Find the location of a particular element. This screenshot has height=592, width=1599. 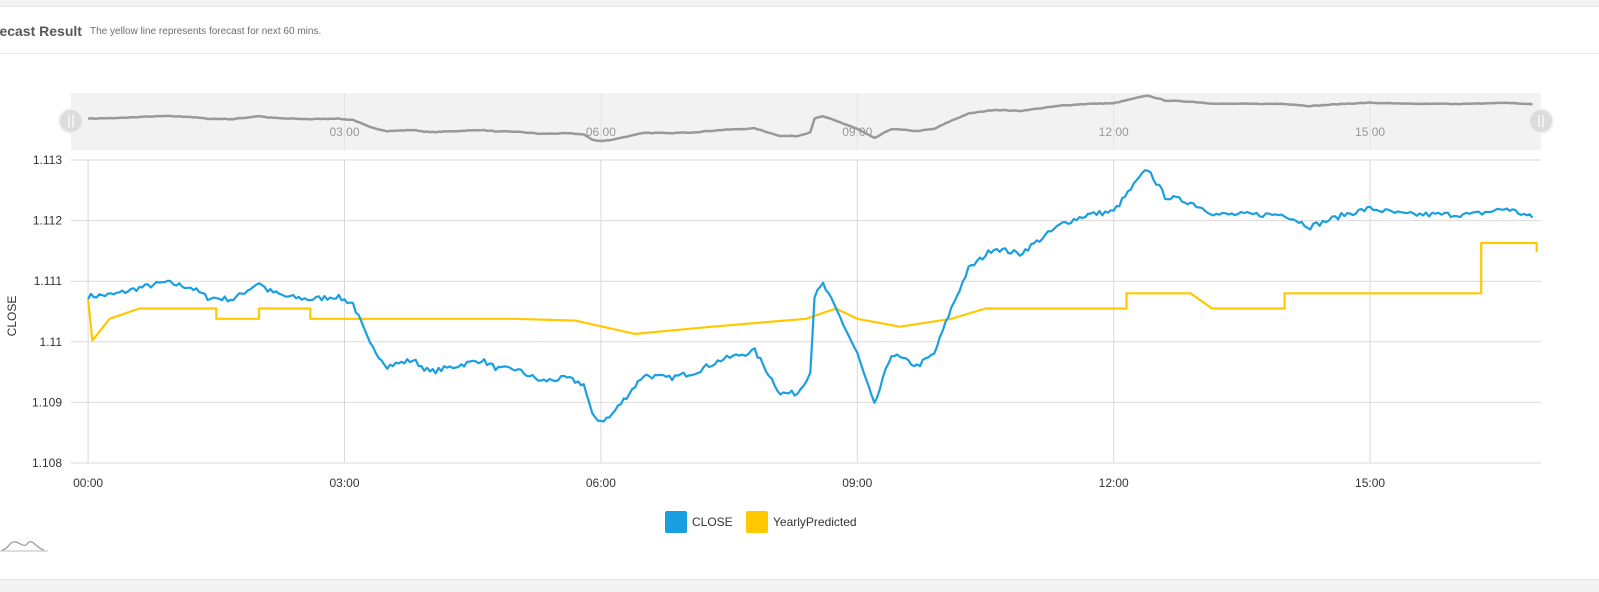

legend-item-close: CLOSE is located at coordinates (699, 522).